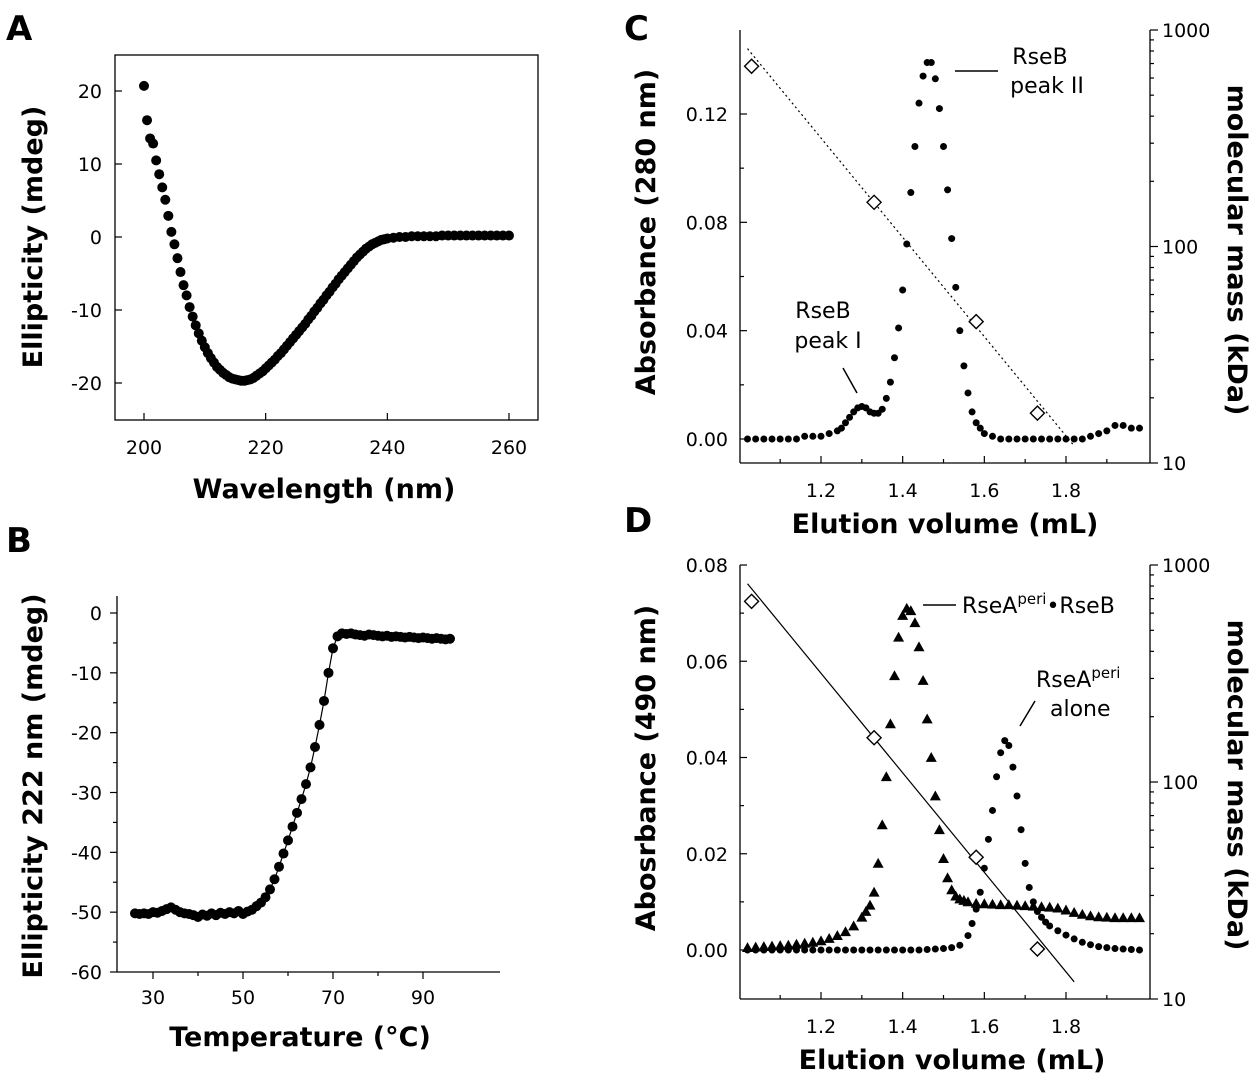 The image size is (1258, 1078). I want to click on panel-b-ylabel: Ellipticity 222 nm (mdeg), so click(33, 785).